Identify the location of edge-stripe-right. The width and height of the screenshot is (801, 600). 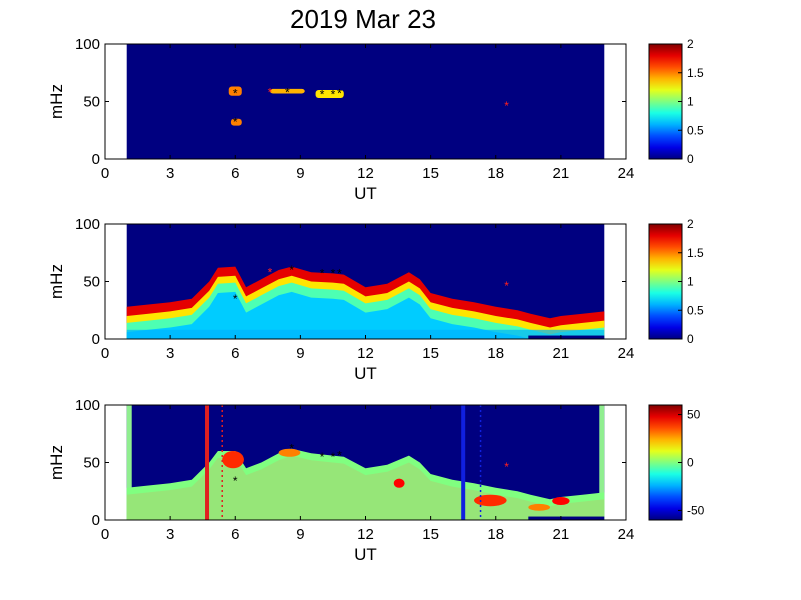
(602, 462).